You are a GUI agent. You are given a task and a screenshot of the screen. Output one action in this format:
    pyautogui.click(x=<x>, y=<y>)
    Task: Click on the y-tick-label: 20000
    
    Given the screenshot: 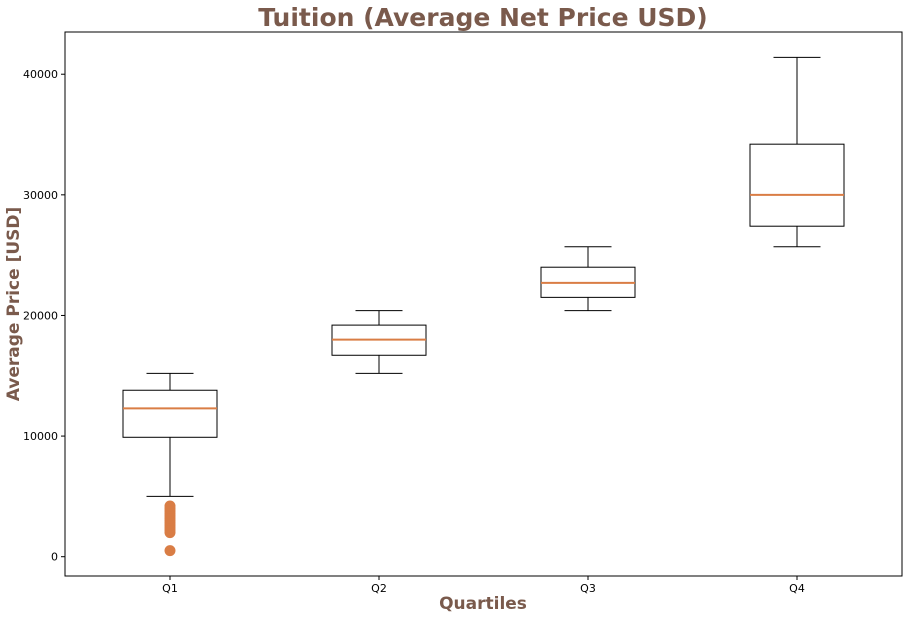 What is the action you would take?
    pyautogui.click(x=40, y=315)
    